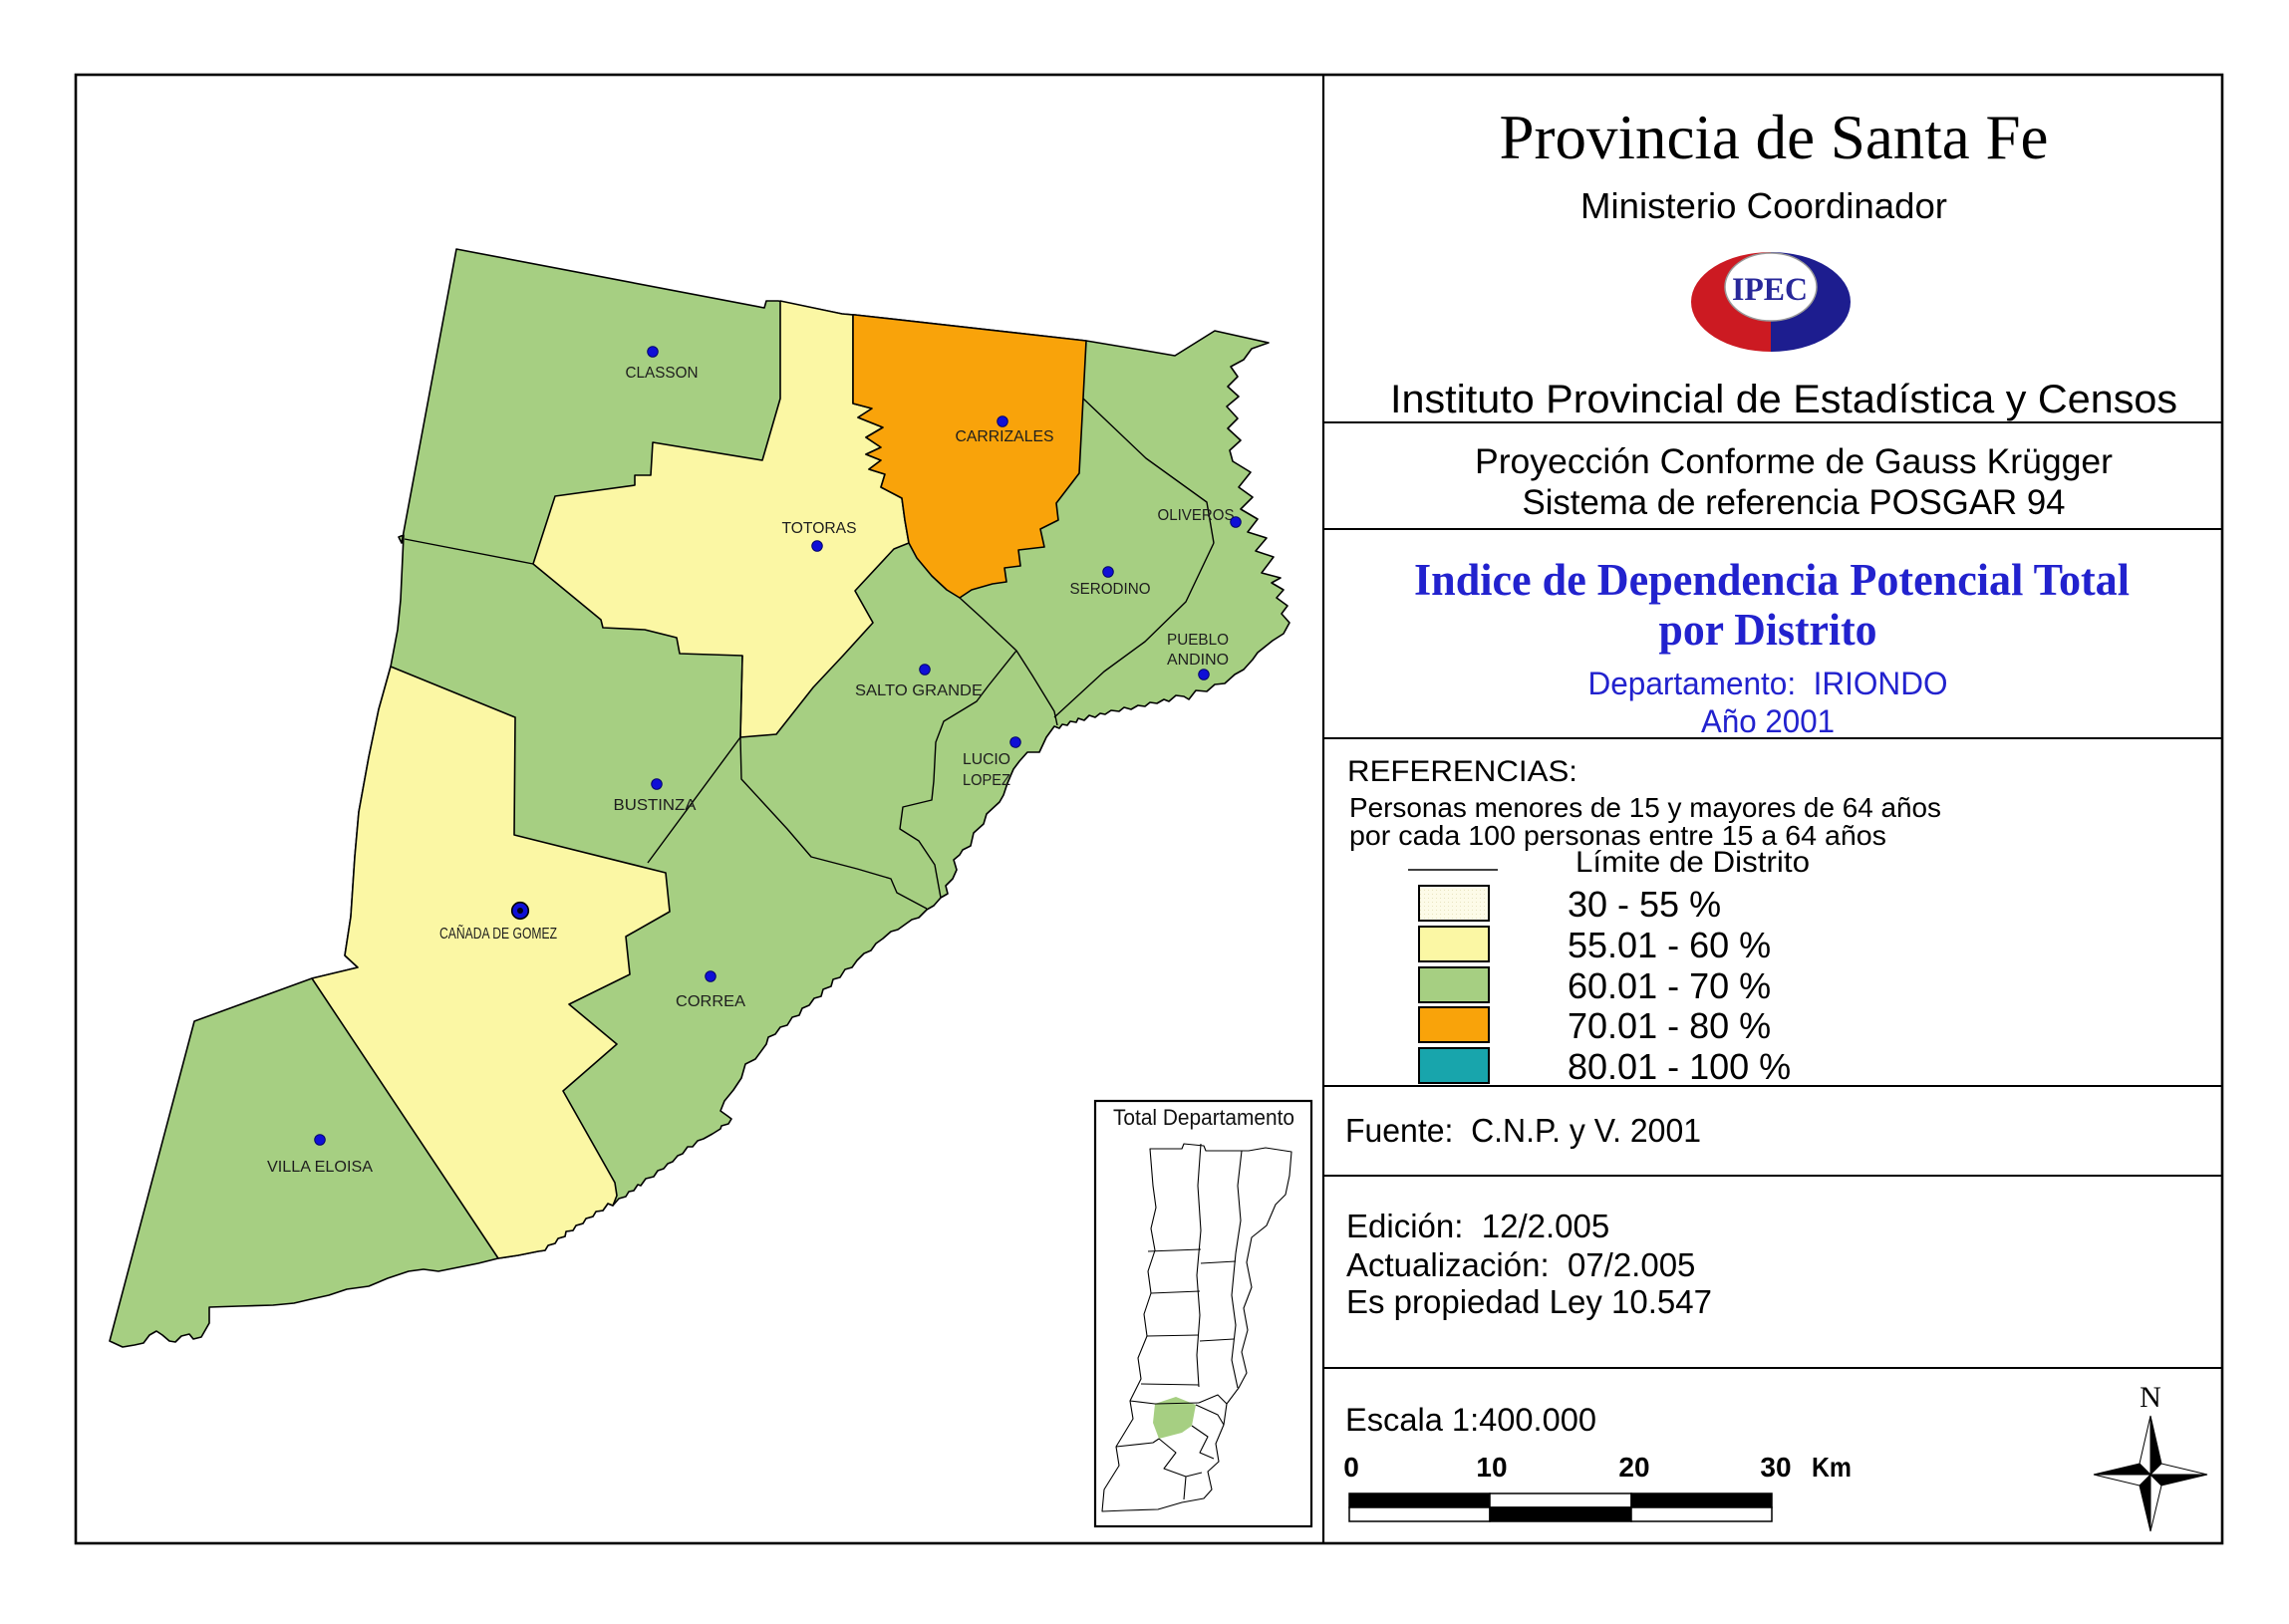  What do you see at coordinates (1470, 1420) in the screenshot?
I see `svg-text: Escala 1:400.000` at bounding box center [1470, 1420].